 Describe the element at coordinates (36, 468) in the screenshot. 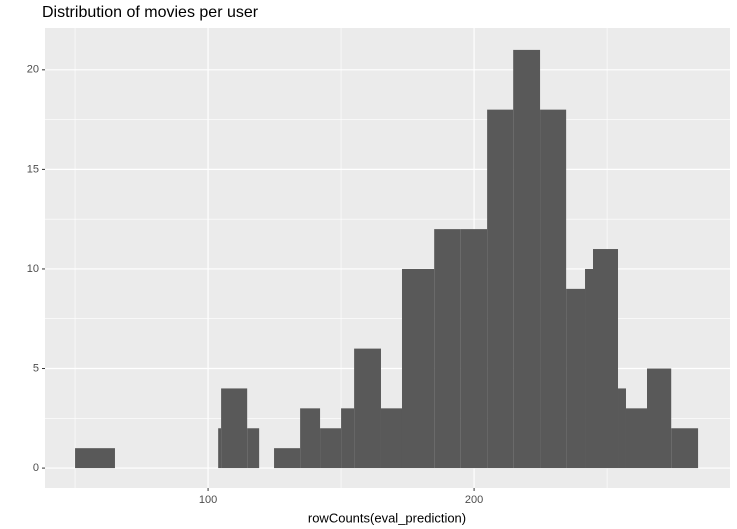

I see `y-tick-label: 0` at that location.